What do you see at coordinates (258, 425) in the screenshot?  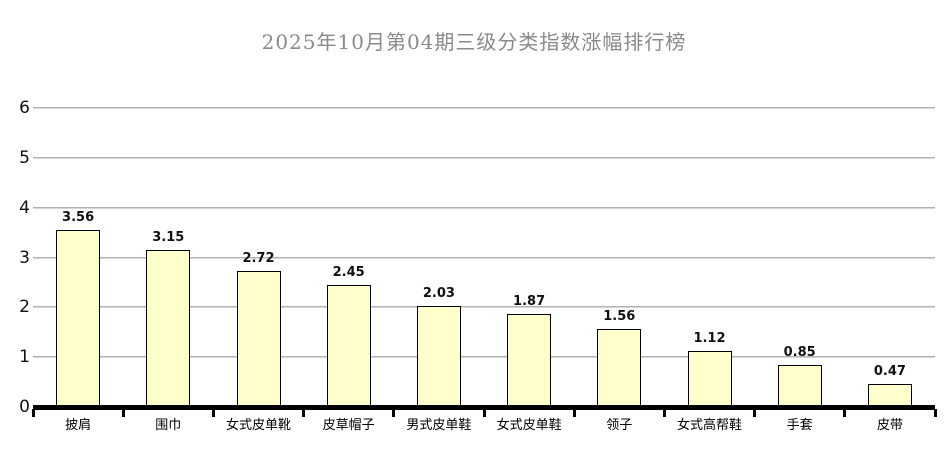 I see `x-tick-label: 女式皮单靴` at bounding box center [258, 425].